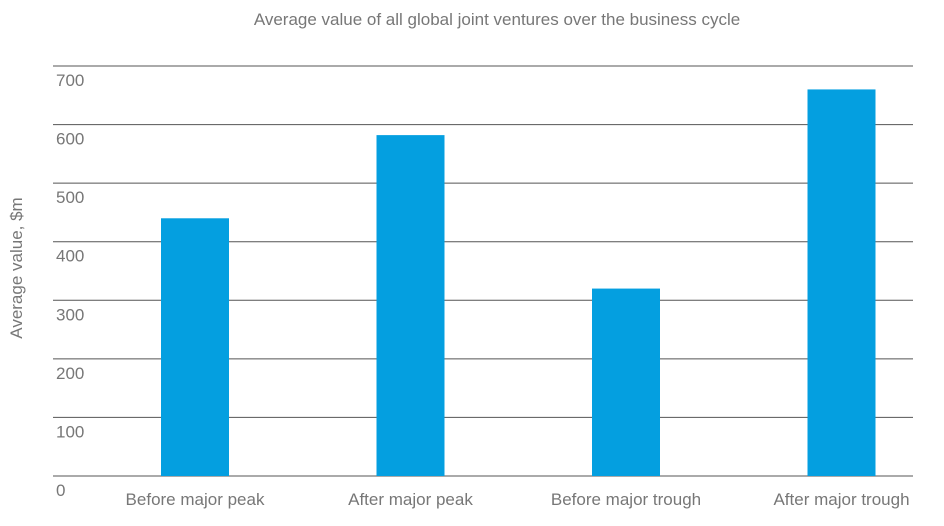 This screenshot has width=944, height=526. I want to click on y-tick-label: 500, so click(70, 197).